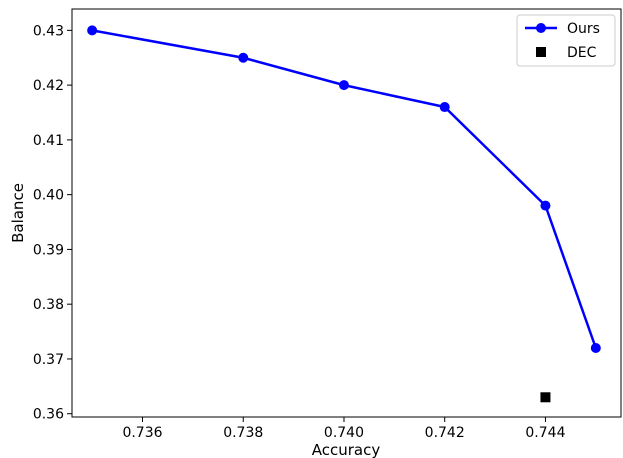 The image size is (623, 458). What do you see at coordinates (346, 449) in the screenshot?
I see `x-axis-label: Accuracy` at bounding box center [346, 449].